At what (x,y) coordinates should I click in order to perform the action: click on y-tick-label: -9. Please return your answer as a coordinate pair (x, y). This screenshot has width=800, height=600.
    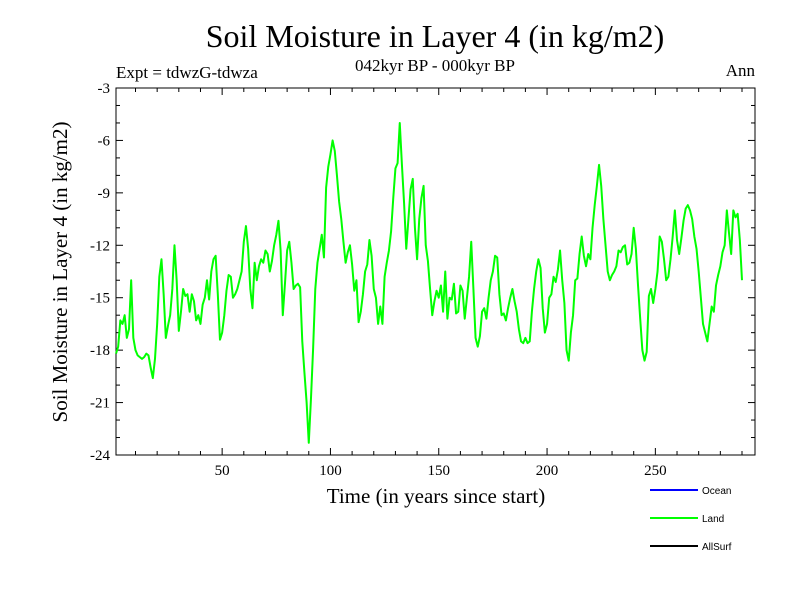
    Looking at the image, I should click on (104, 194).